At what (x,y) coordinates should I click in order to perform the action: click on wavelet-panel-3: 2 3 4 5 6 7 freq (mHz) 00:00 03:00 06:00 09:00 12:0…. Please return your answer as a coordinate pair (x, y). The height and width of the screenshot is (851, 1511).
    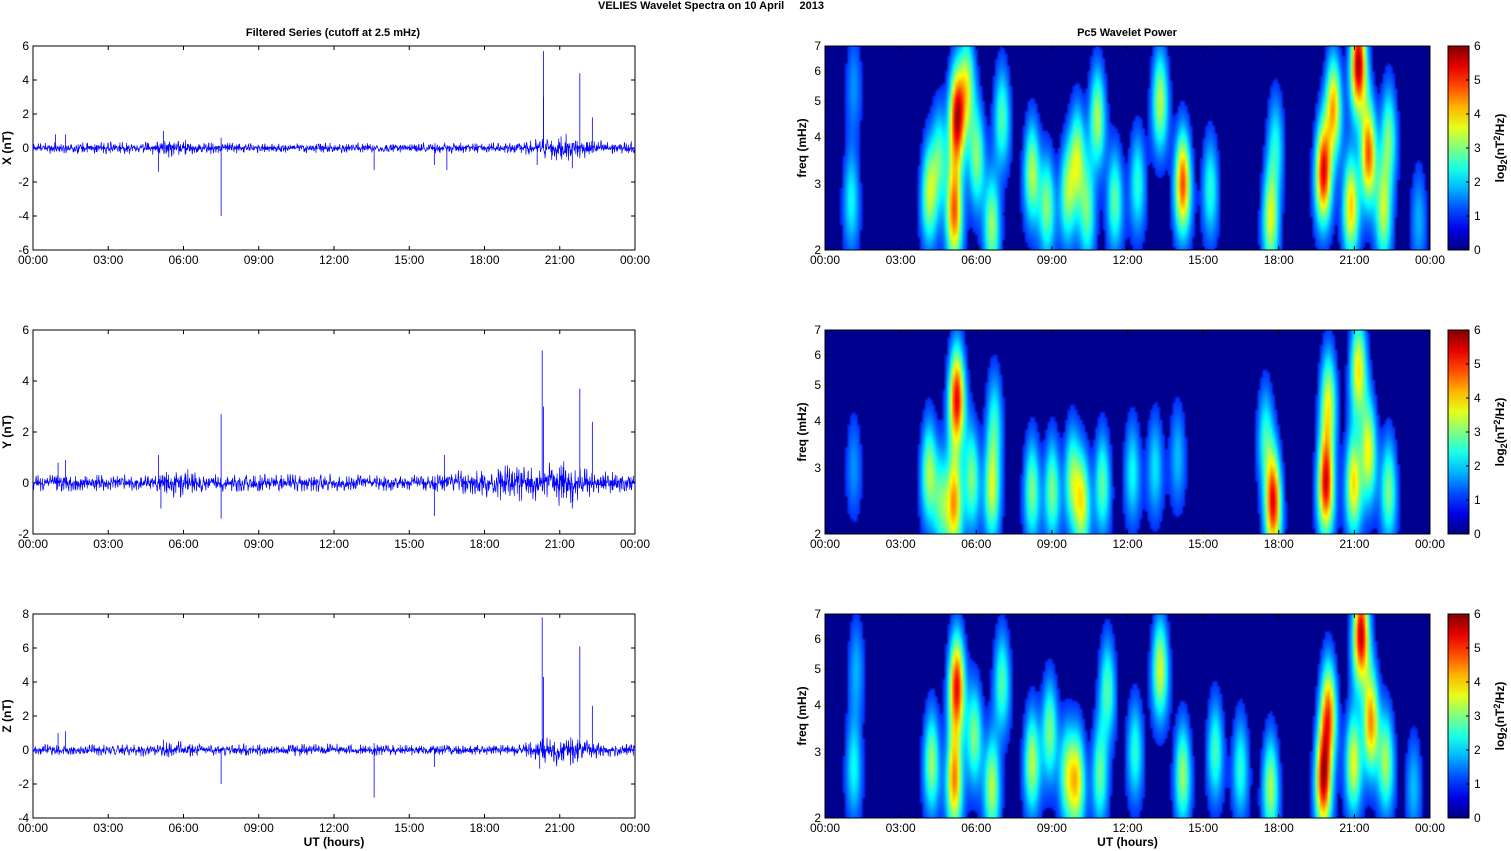
    Looking at the image, I should click on (1152, 728).